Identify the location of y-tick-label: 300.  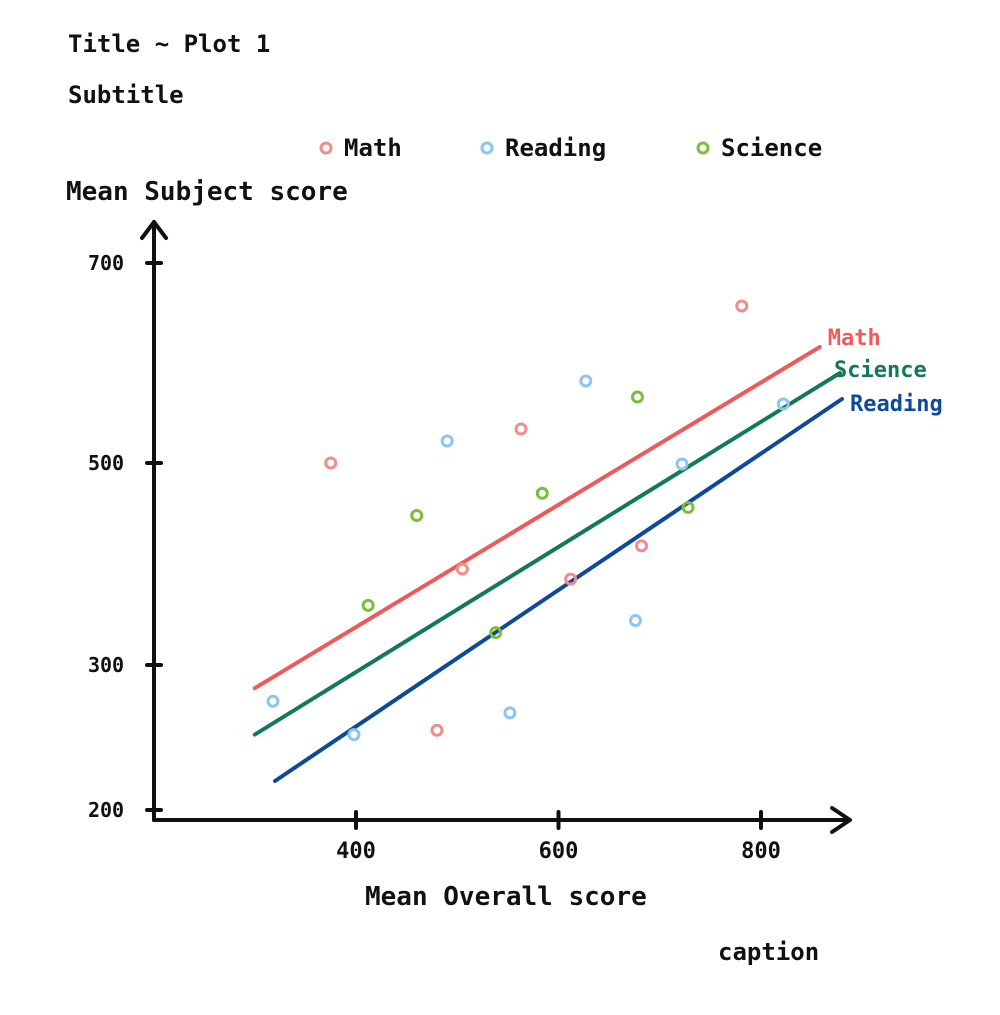
(106, 665).